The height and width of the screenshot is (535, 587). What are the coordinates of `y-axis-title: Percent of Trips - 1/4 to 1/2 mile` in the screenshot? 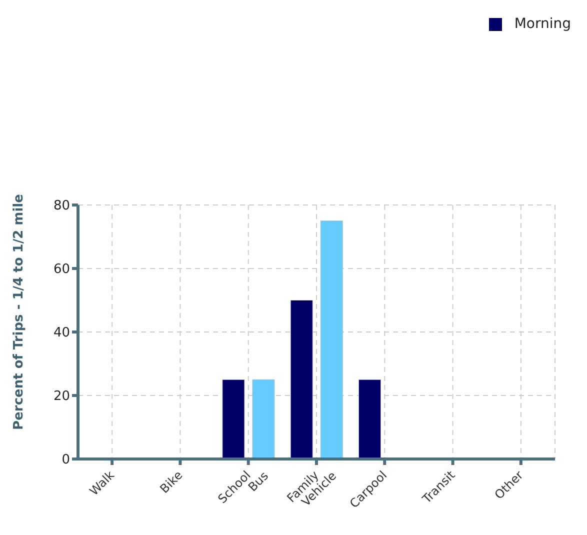 It's located at (19, 312).